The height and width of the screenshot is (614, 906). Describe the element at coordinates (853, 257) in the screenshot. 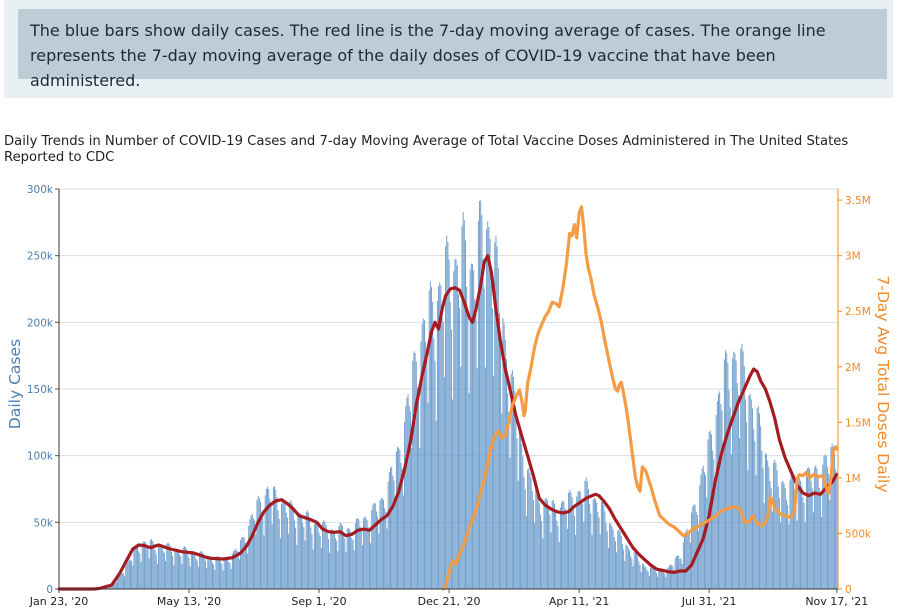

I see `y2-tick-label: 3M` at that location.